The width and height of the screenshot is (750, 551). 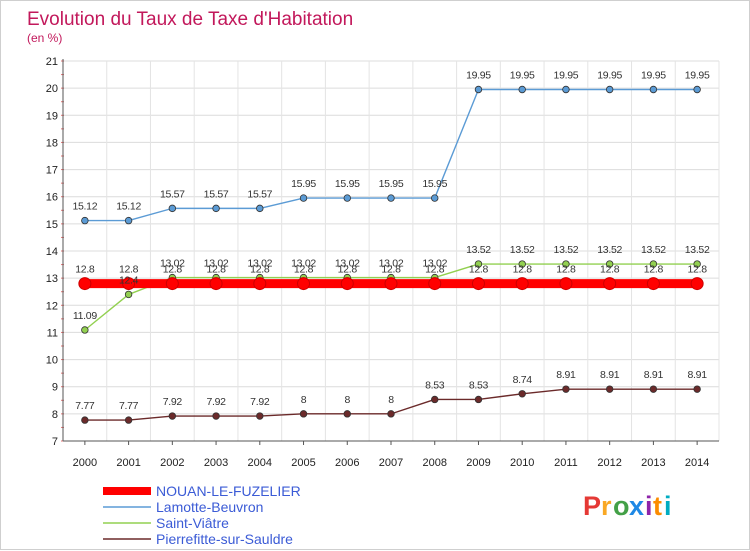 I want to click on chart-title: Evolution du Taux de Taxe d'Habitation, so click(x=190, y=19).